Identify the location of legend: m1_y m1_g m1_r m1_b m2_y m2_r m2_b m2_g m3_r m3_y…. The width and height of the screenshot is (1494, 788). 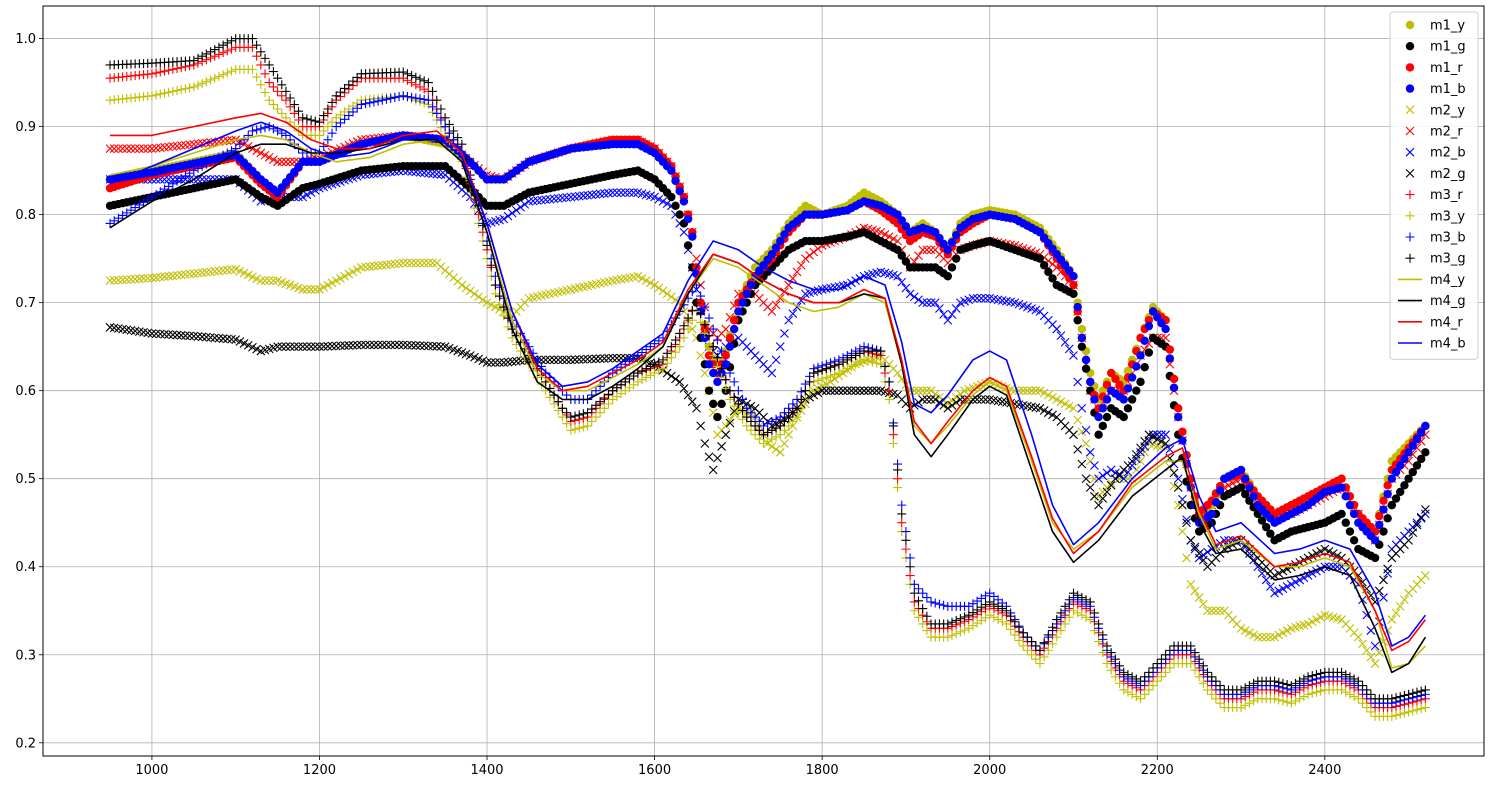
(1434, 185).